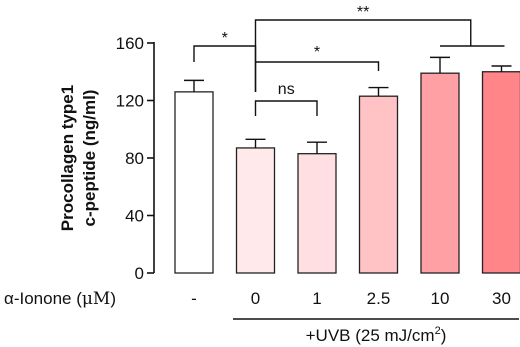  Describe the element at coordinates (194, 298) in the screenshot. I see `x-category-label: -` at that location.